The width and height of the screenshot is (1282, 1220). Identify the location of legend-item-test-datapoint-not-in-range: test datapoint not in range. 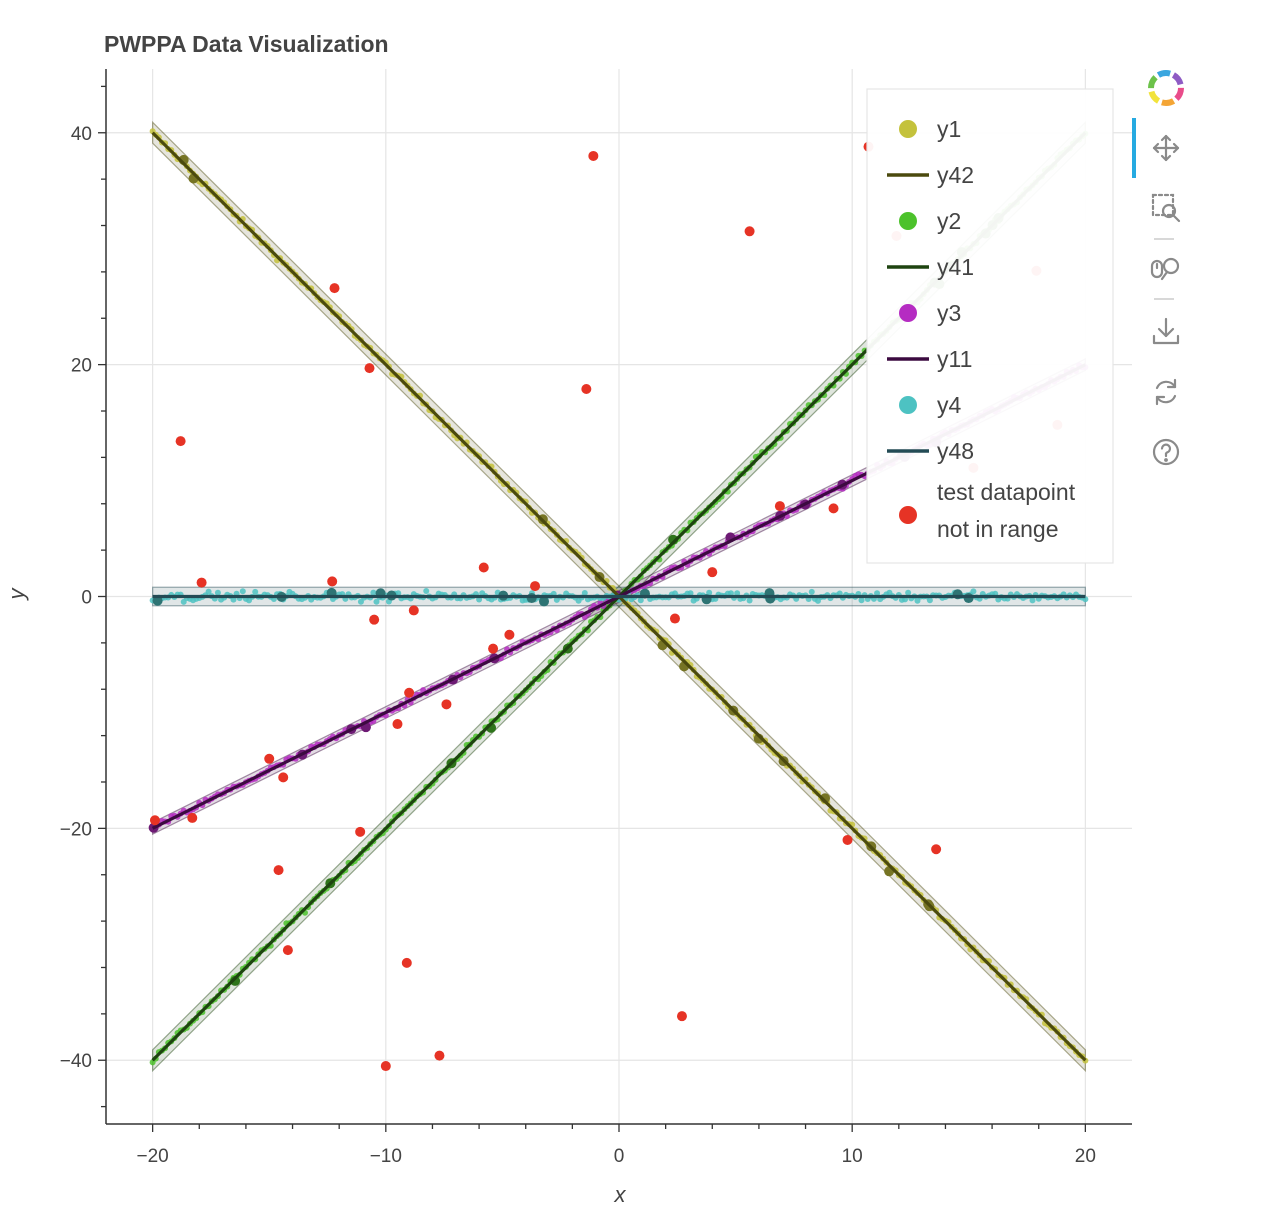
(987, 510).